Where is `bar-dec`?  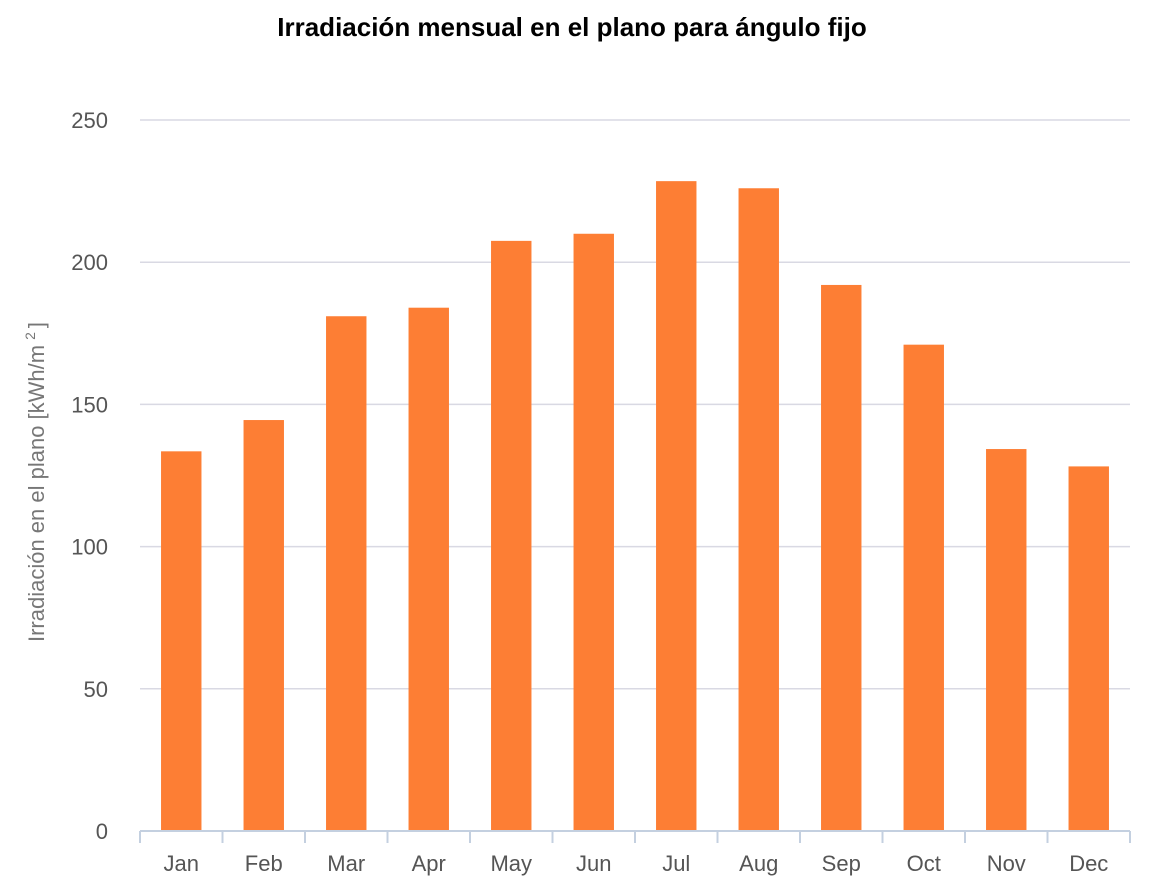 bar-dec is located at coordinates (1088, 648).